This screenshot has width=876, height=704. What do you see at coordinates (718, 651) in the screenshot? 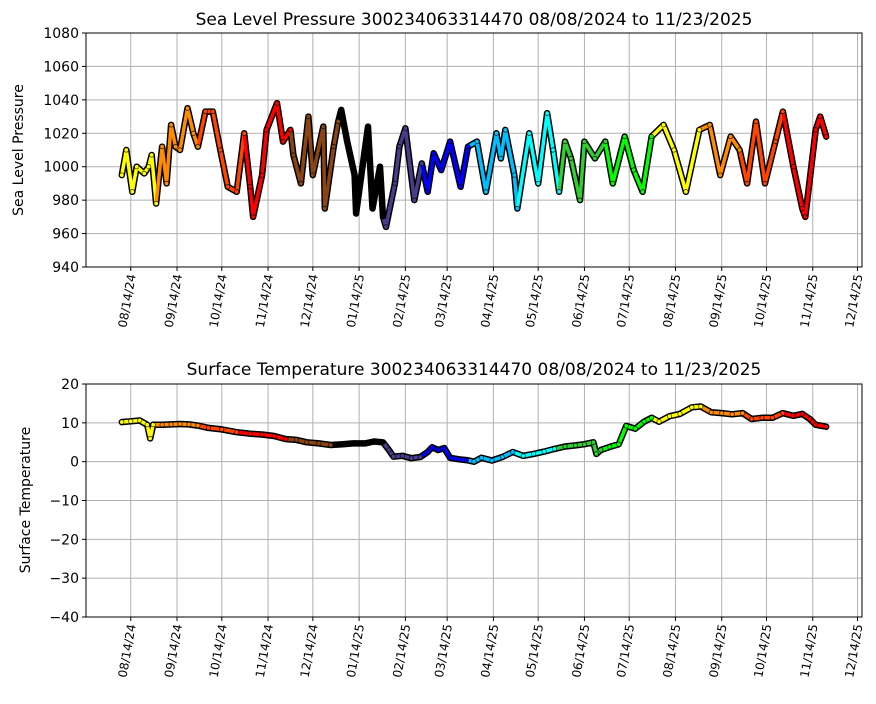
I see `x-tick-label: 09/14/25` at bounding box center [718, 651].